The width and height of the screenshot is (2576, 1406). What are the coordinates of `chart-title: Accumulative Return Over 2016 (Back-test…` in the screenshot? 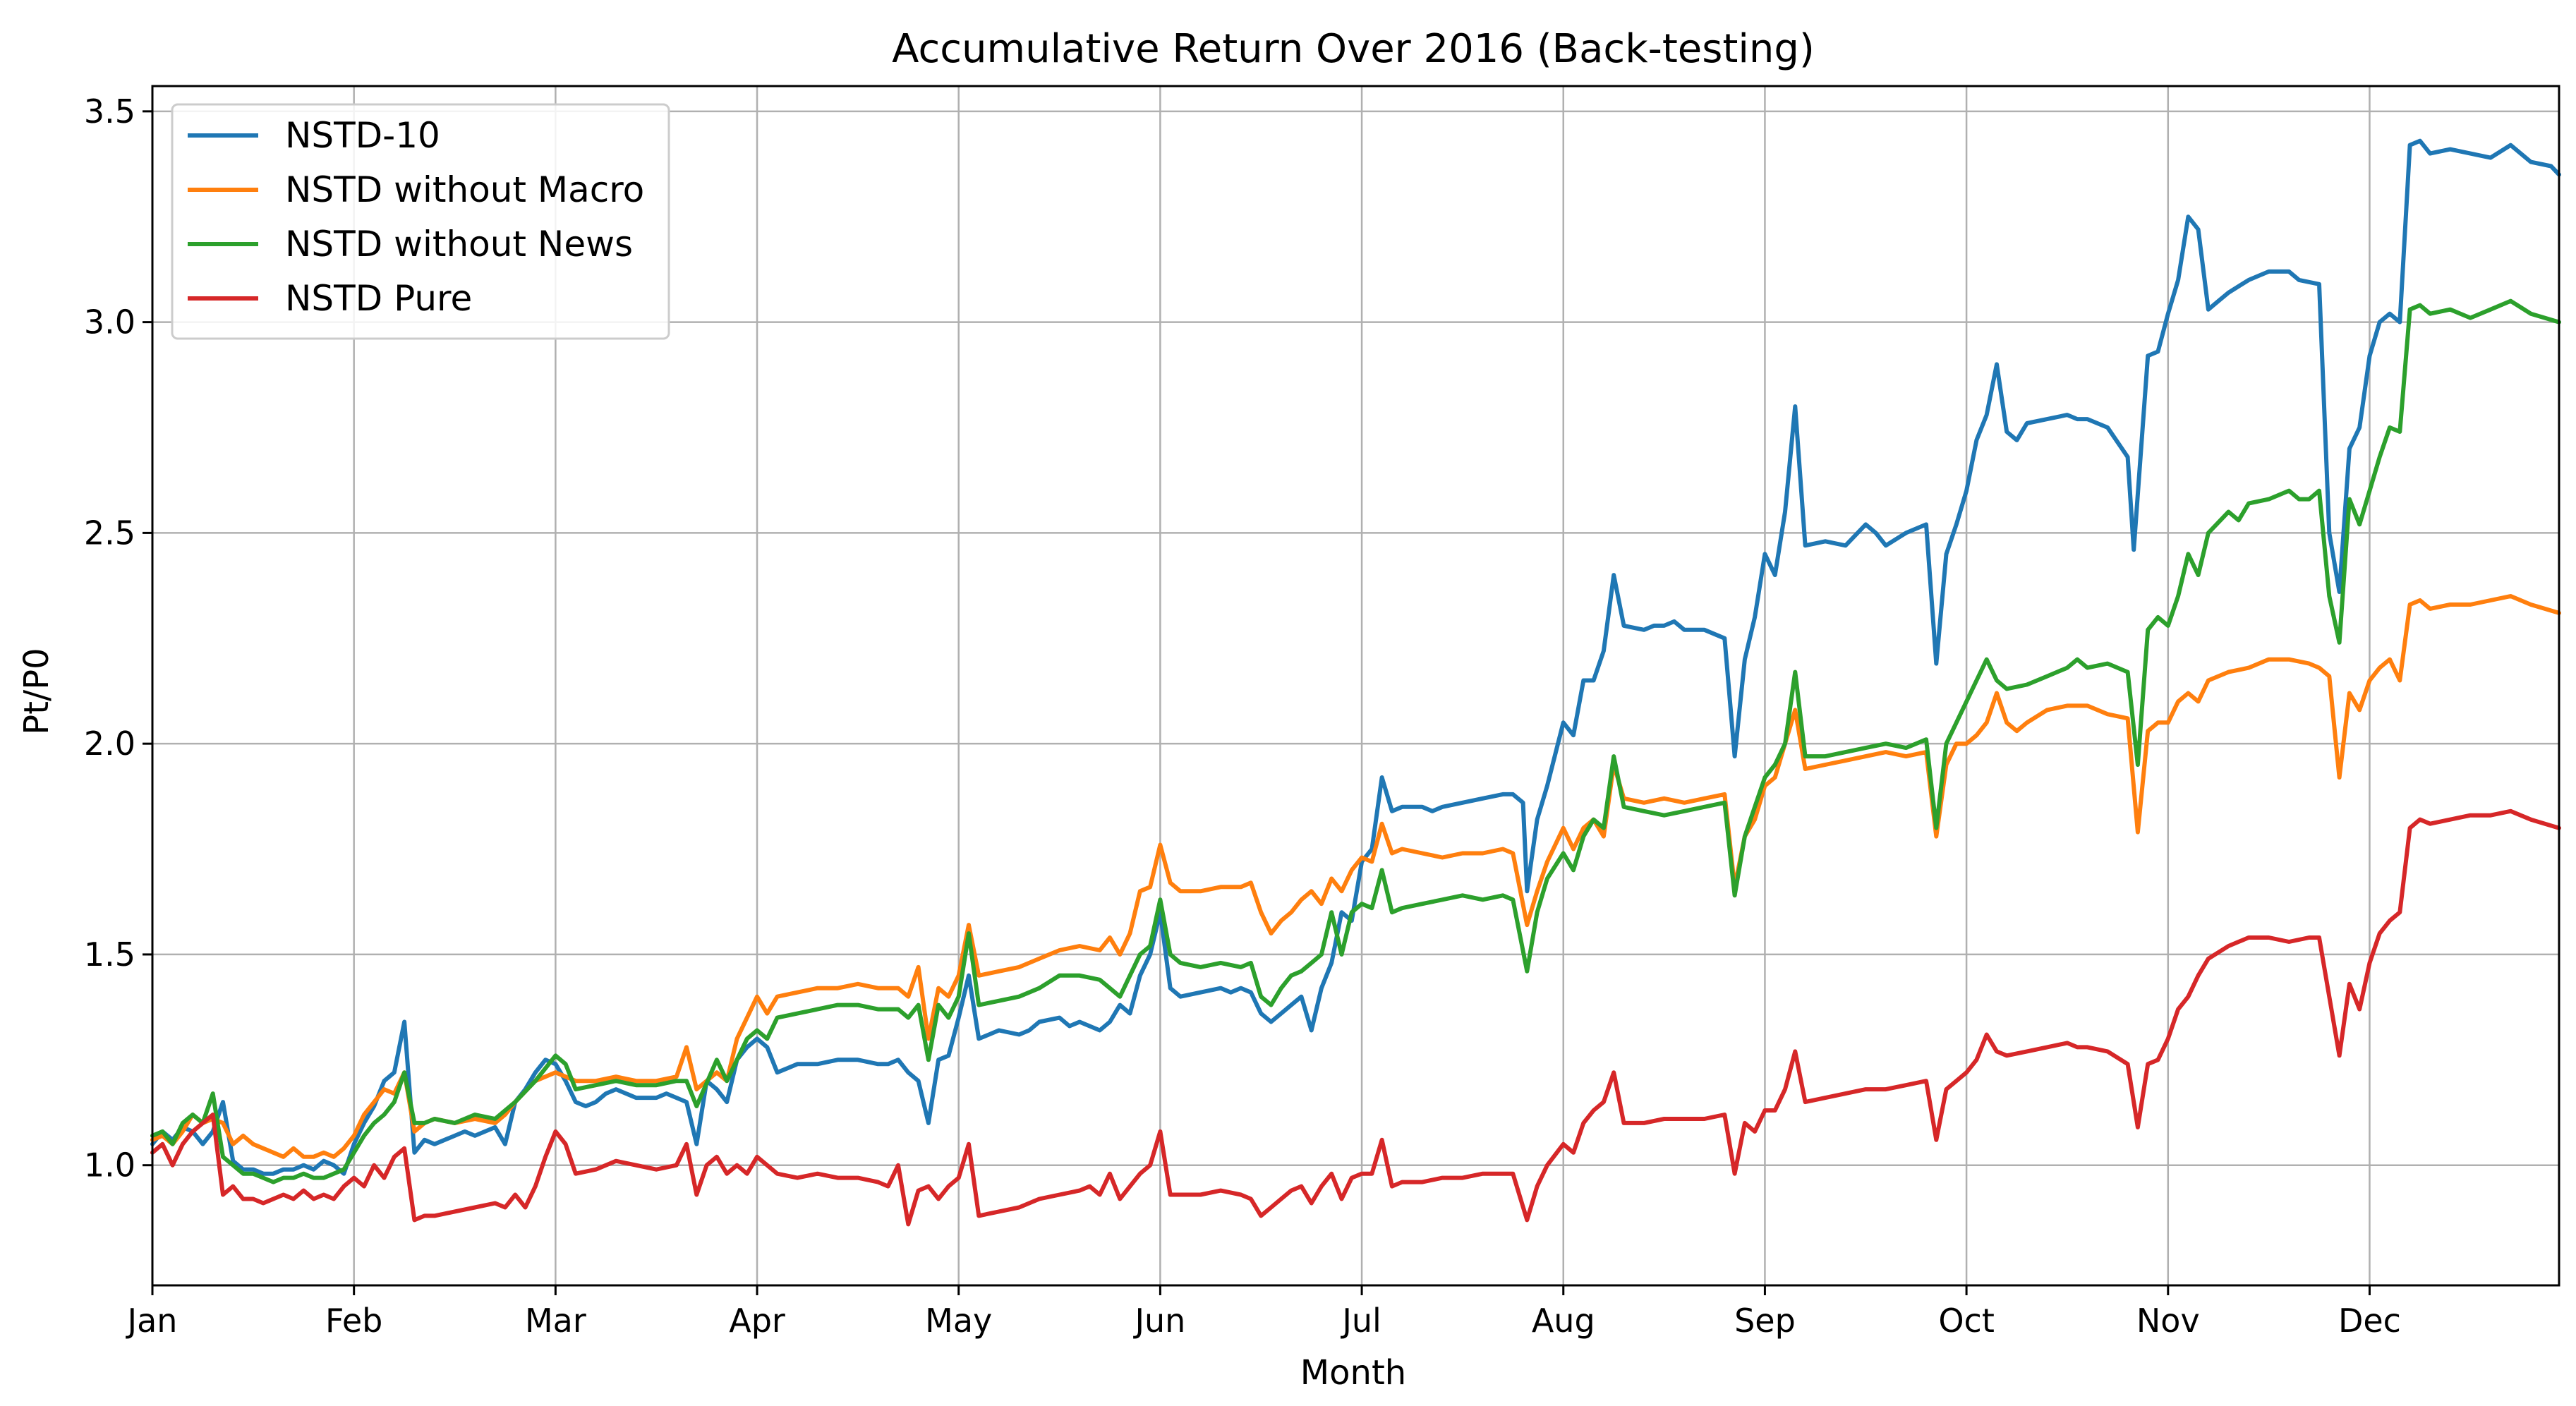 It's located at (1354, 49).